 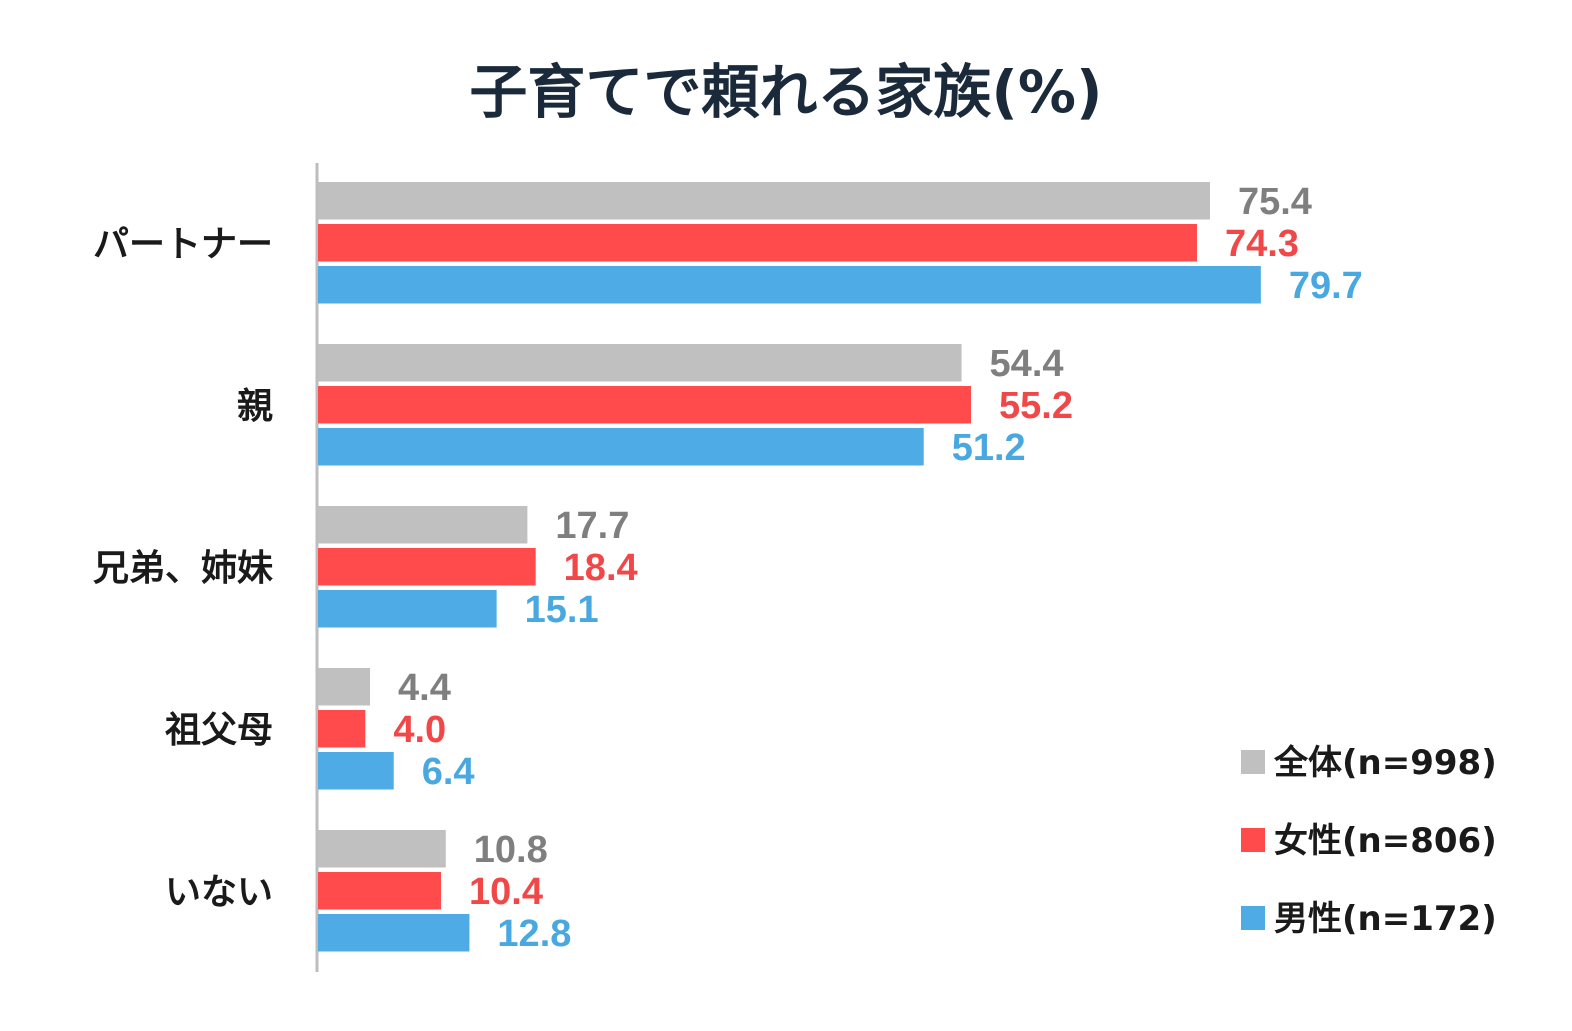 What do you see at coordinates (989, 448) in the screenshot?
I see `data-label: 51.2` at bounding box center [989, 448].